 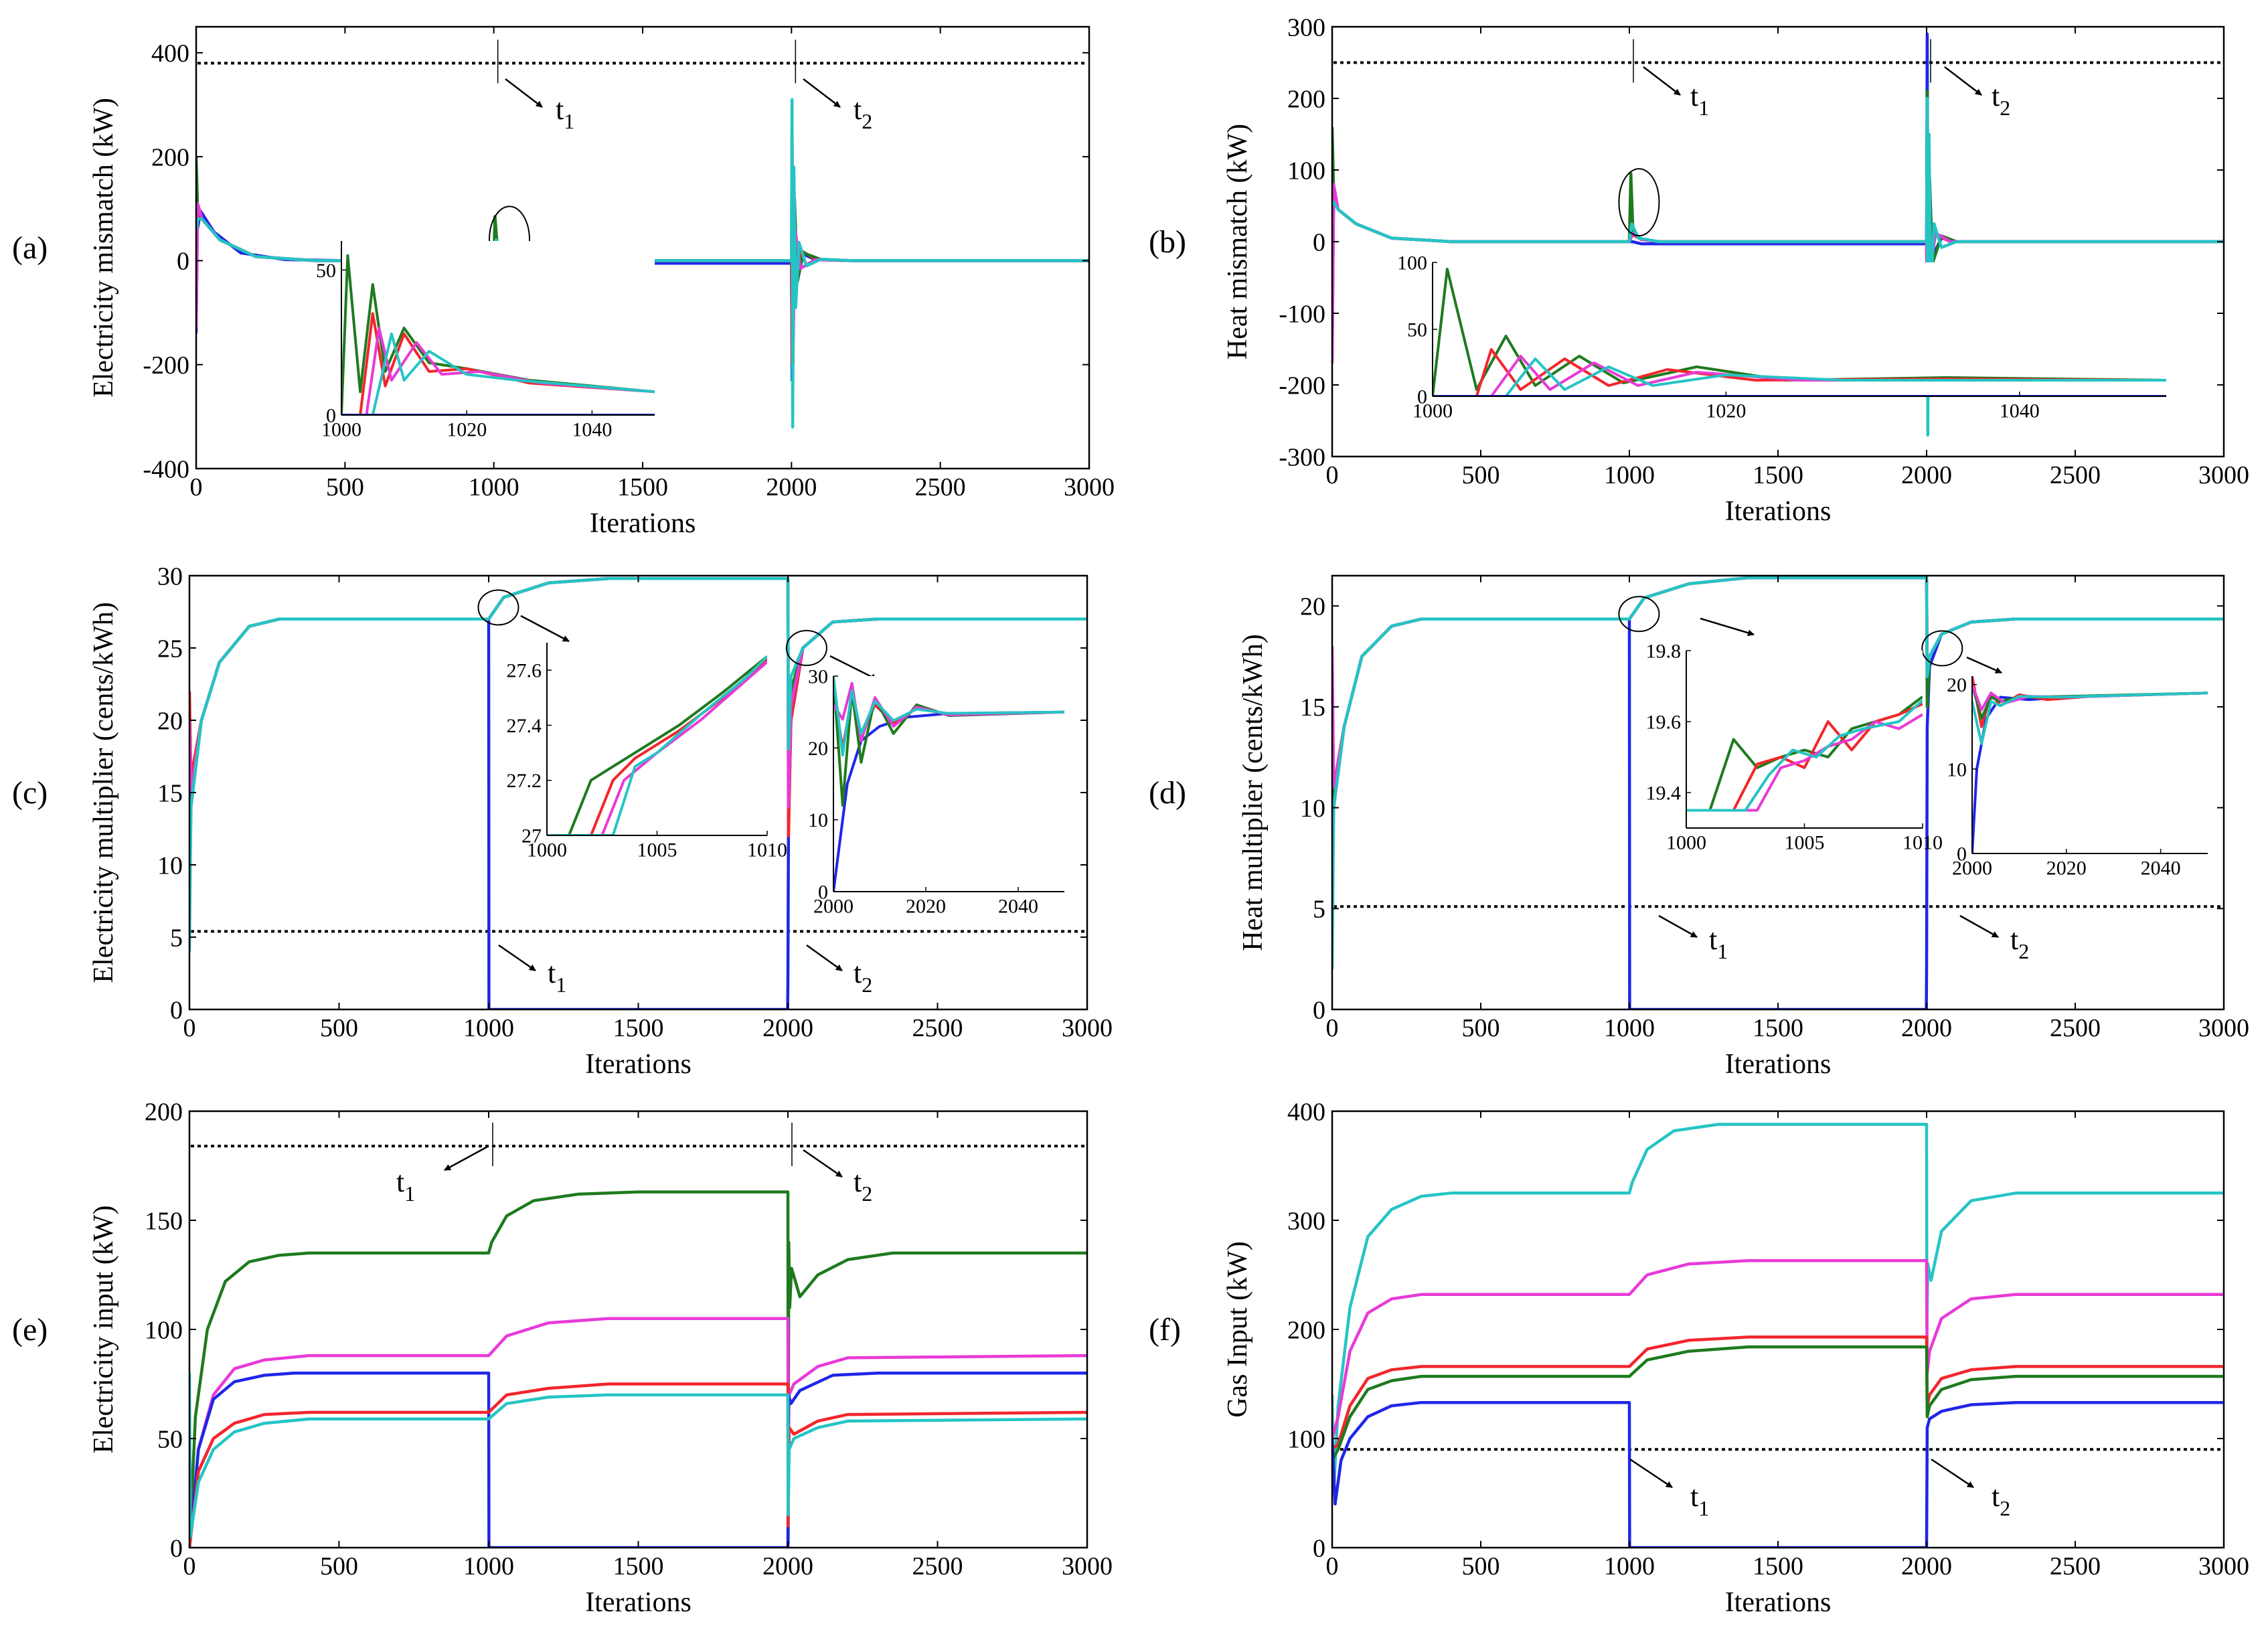 I want to click on panel-b-marker-t2-arrow, so click(x=1963, y=81).